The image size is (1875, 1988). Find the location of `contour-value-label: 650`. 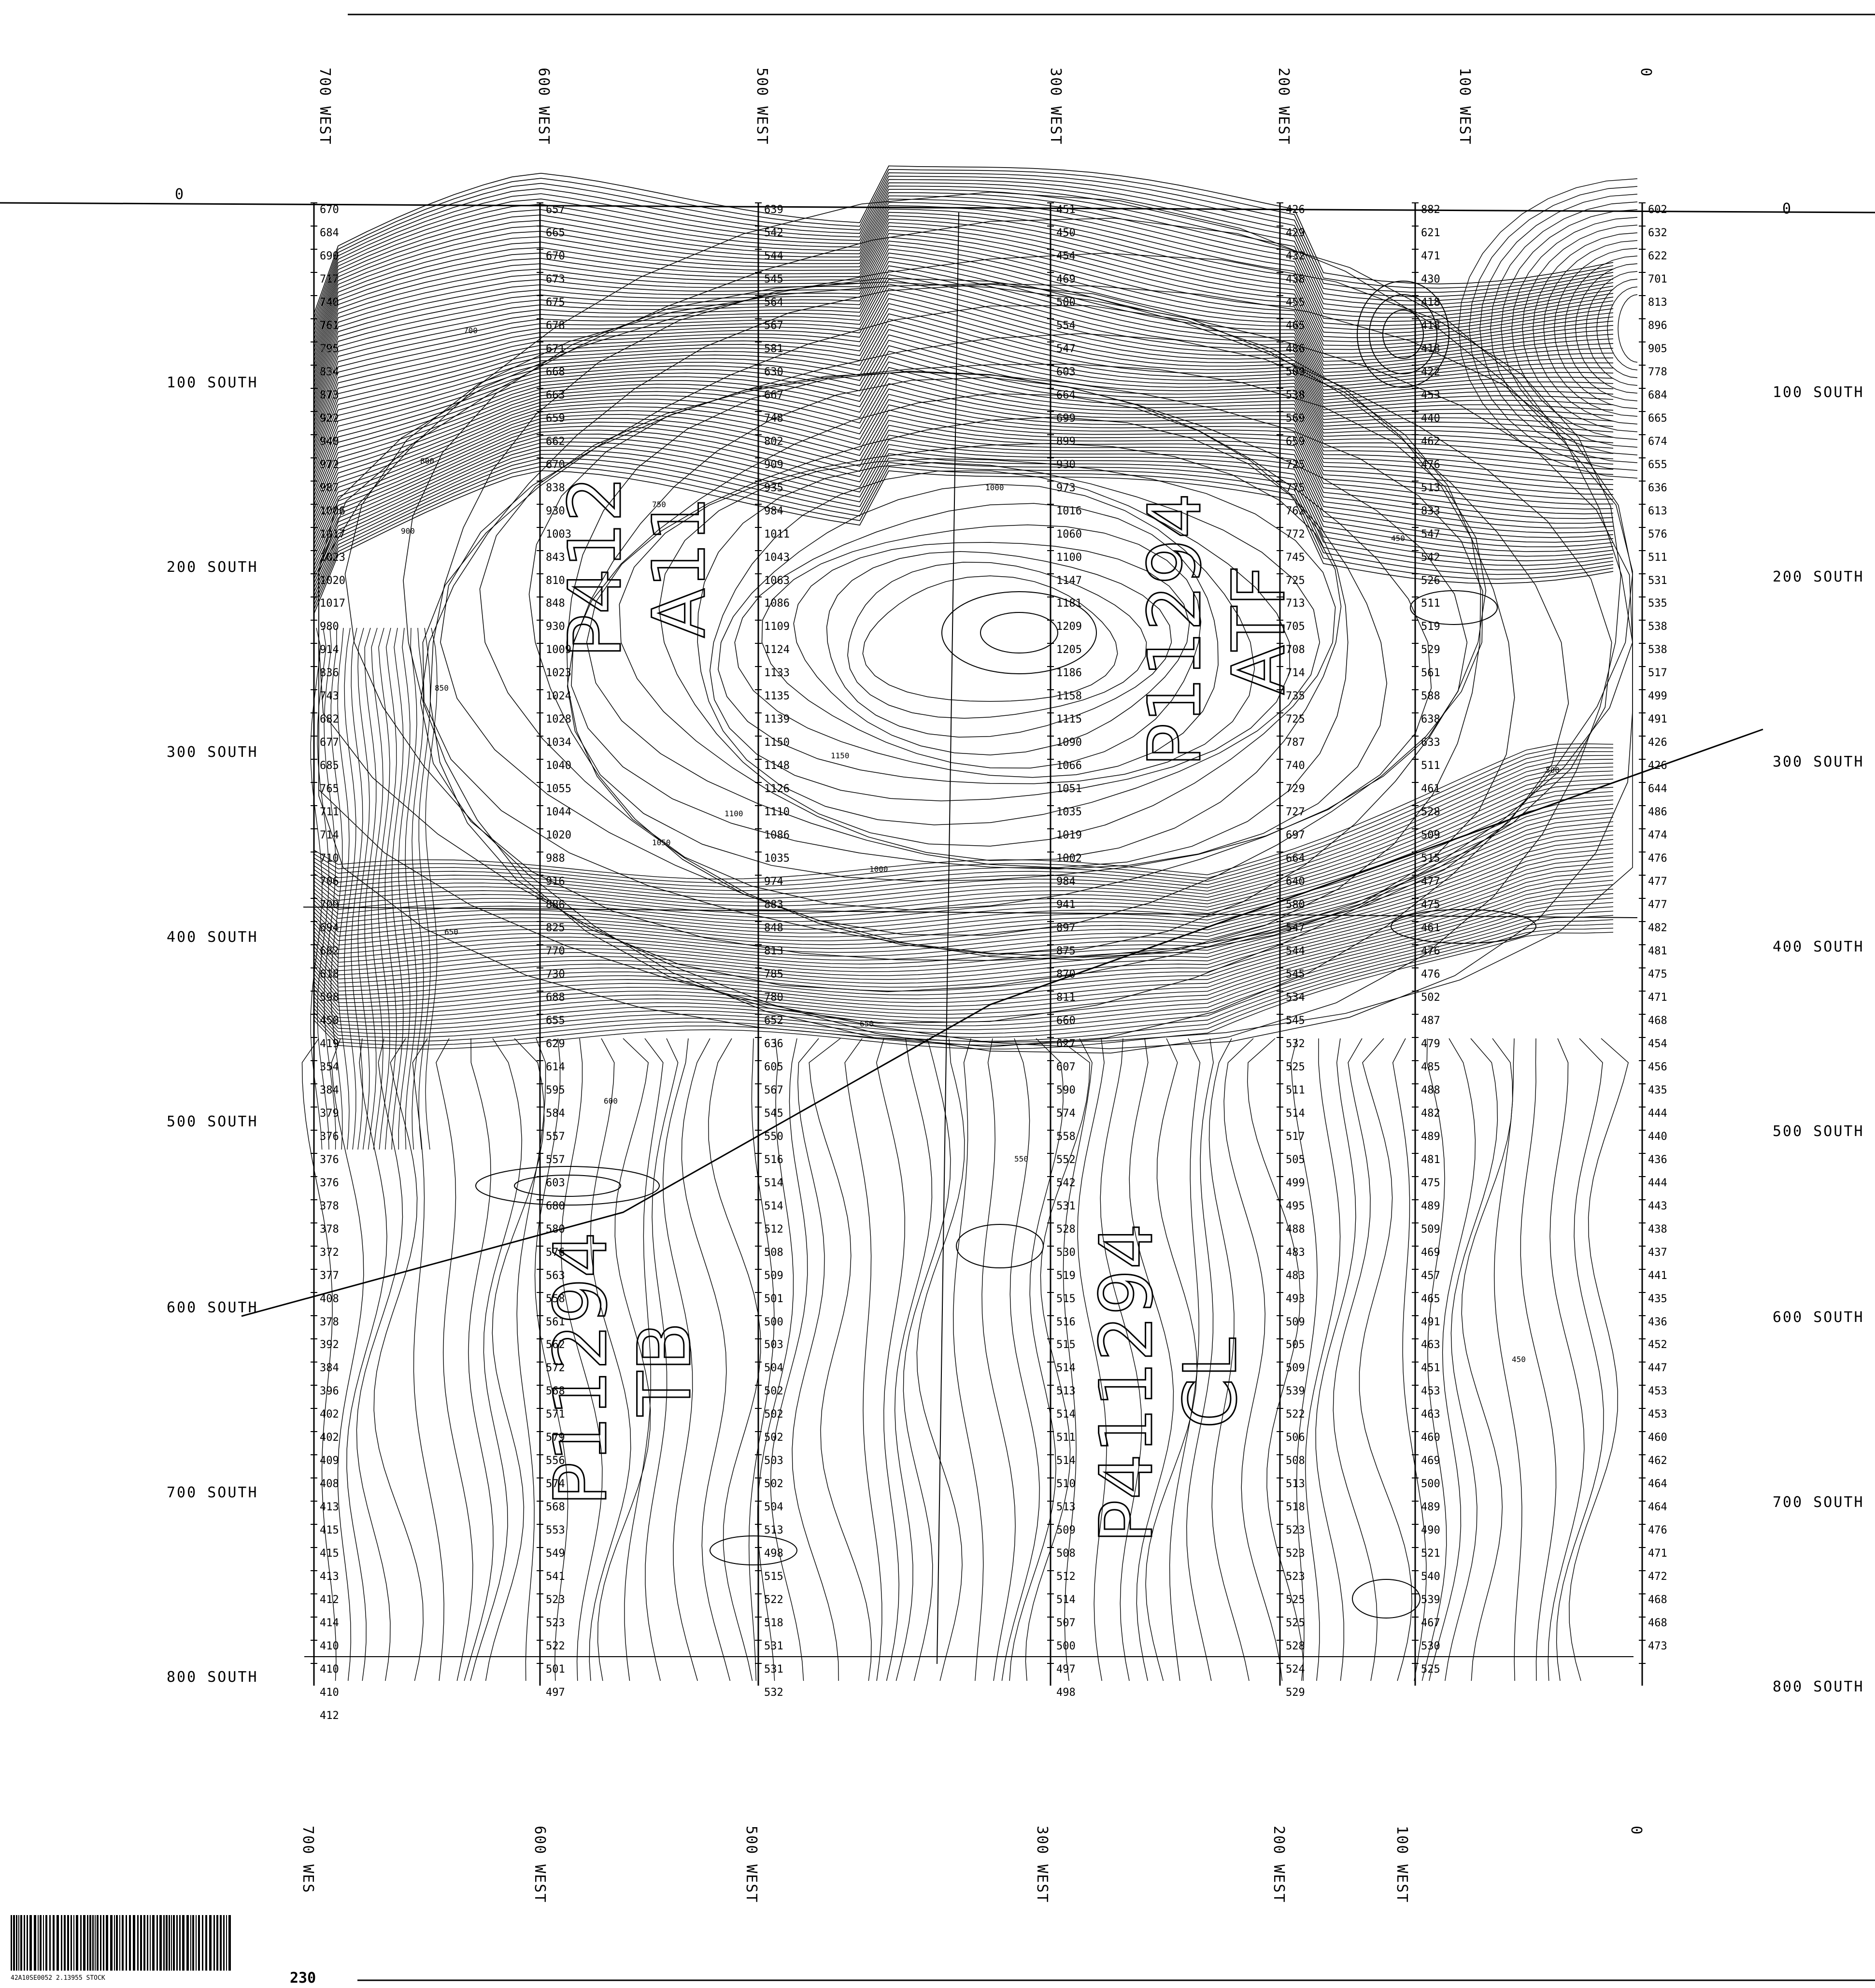

contour-value-label: 650 is located at coordinates (867, 1023).